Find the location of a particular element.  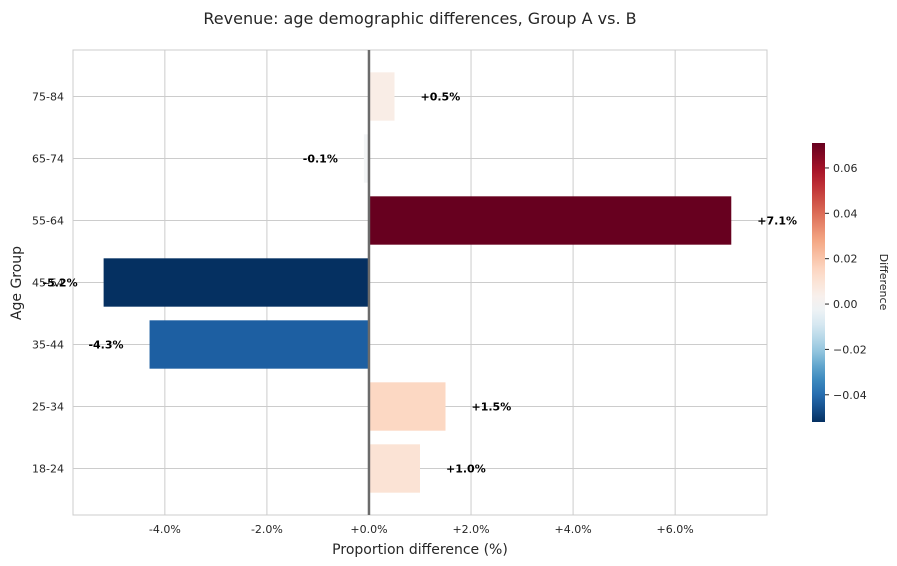

colorbar-label: Difference is located at coordinates (883, 282).